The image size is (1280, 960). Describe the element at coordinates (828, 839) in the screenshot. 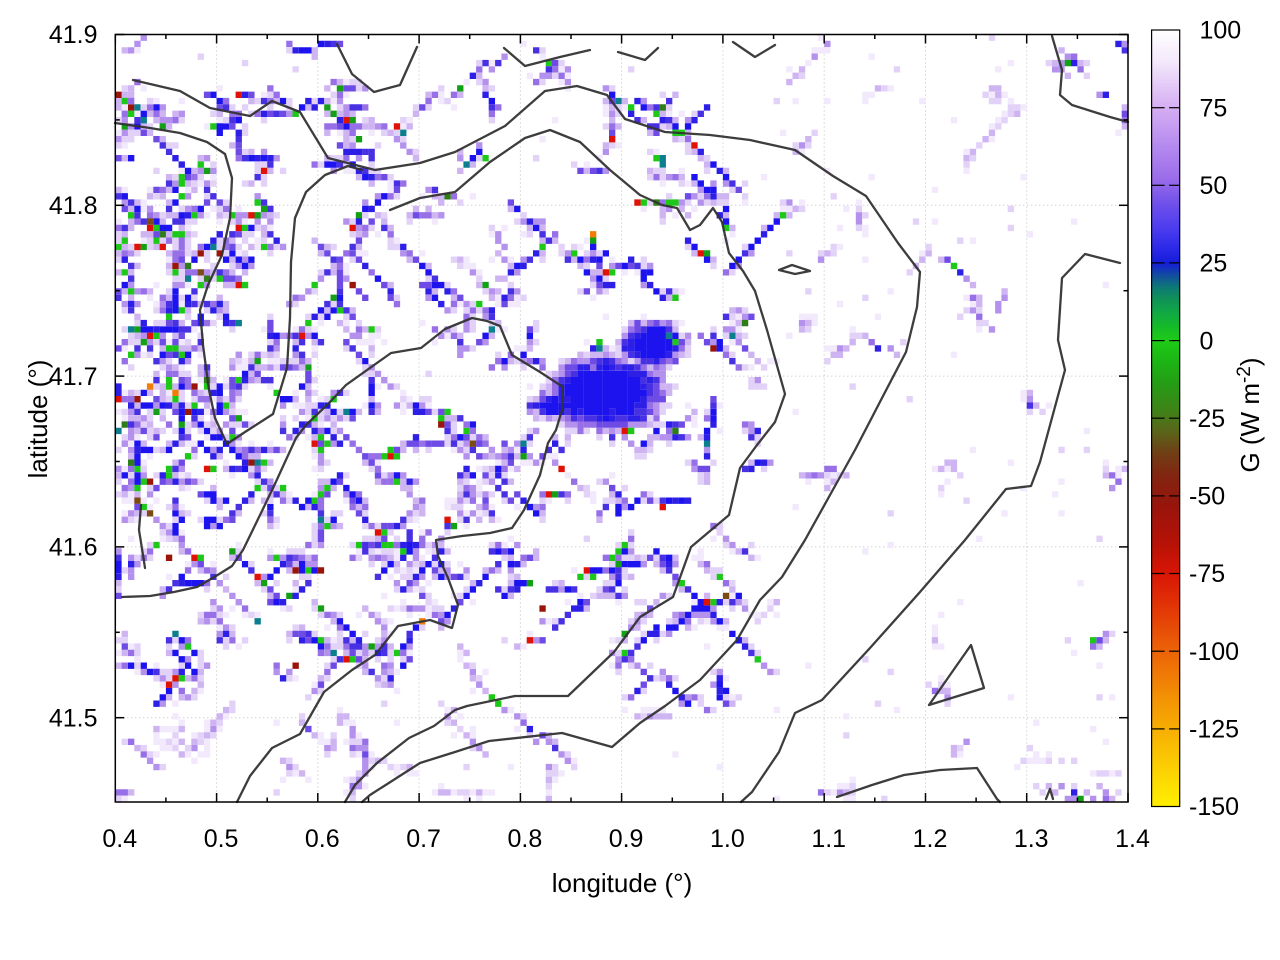

I see `svg-text: 1.1` at that location.